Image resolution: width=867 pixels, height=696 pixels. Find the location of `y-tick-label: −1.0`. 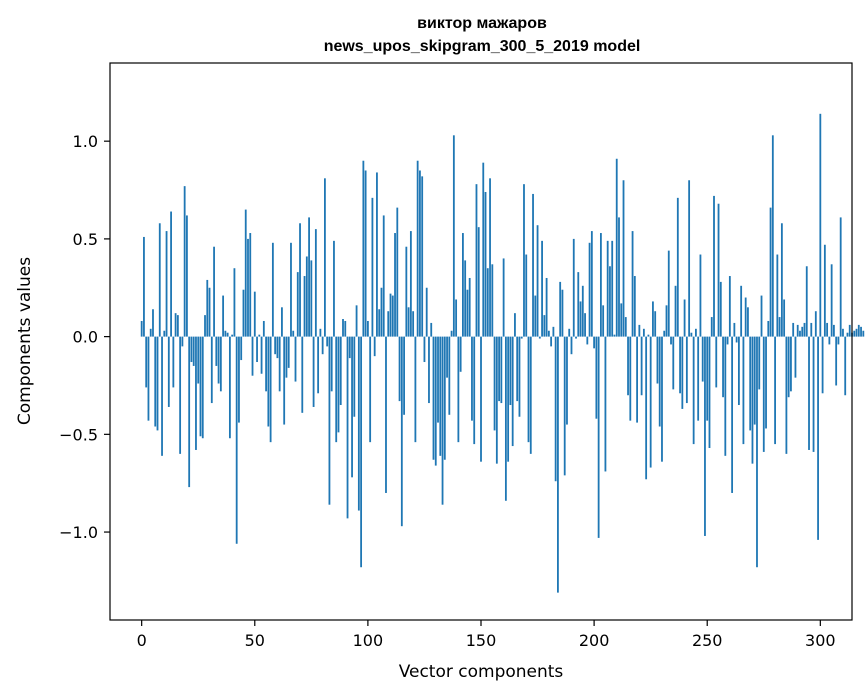

y-tick-label: −1.0 is located at coordinates (78, 532).